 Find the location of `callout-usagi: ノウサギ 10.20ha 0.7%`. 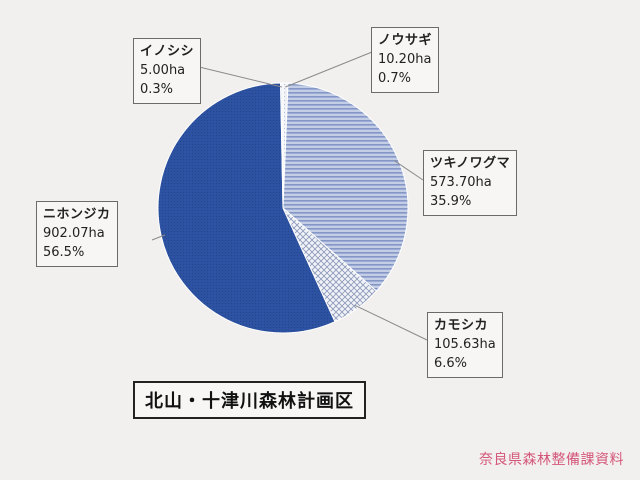

callout-usagi: ノウサギ 10.20ha 0.7% is located at coordinates (405, 60).